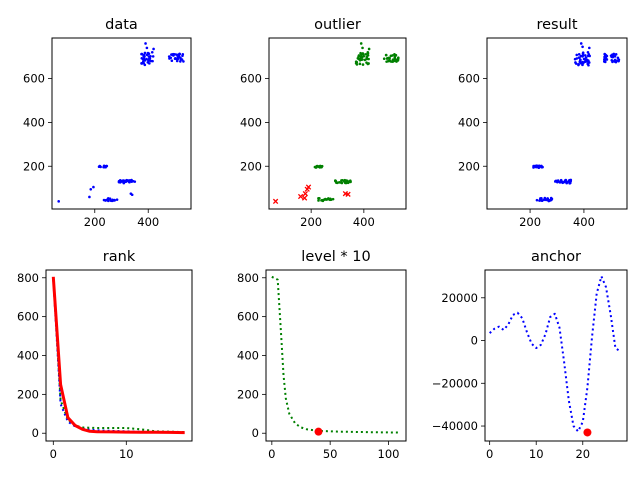  What do you see at coordinates (582, 454) in the screenshot?
I see `x-tick-label: 20` at bounding box center [582, 454].